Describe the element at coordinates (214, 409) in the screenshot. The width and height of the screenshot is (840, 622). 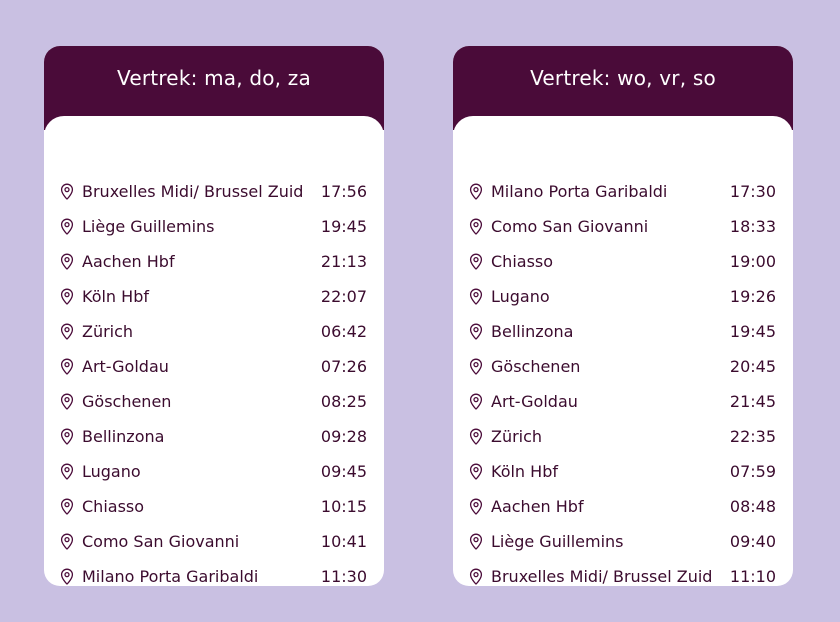
I see `stop-row: Göschenen 08:25` at that location.